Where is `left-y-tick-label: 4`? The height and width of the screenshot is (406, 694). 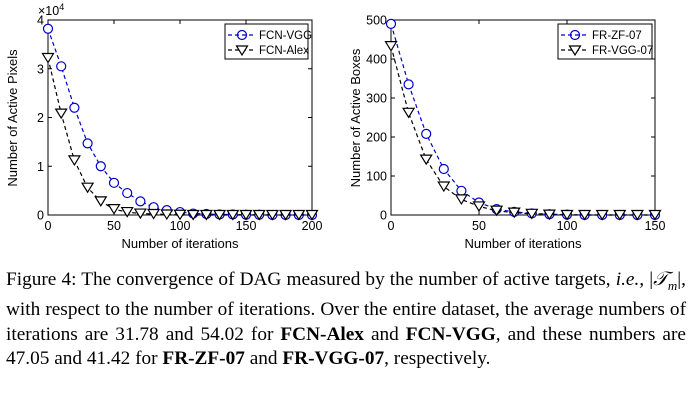
left-y-tick-label: 4 is located at coordinates (40, 21).